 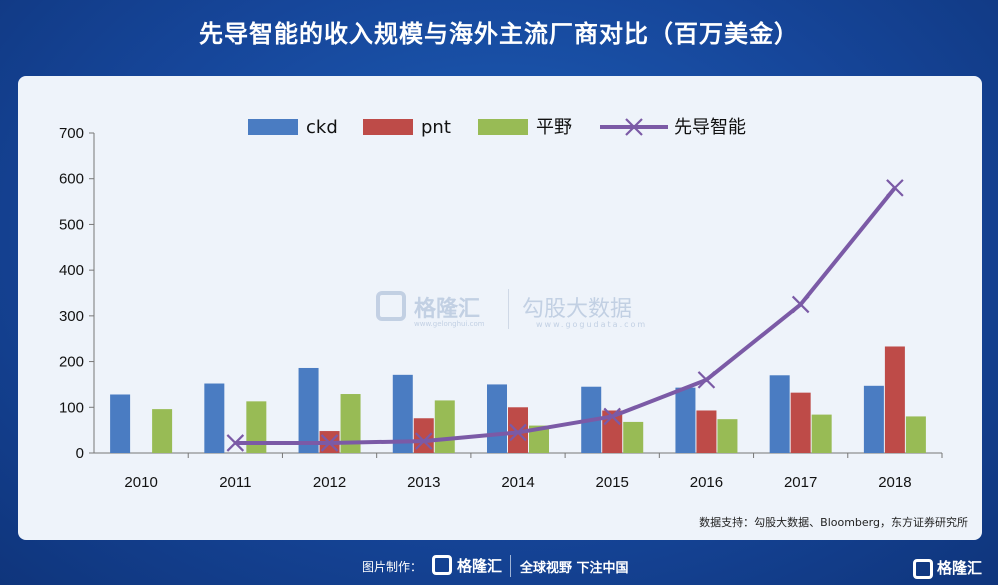 What do you see at coordinates (960, 568) in the screenshot?
I see `corner-brand: 格隆汇` at bounding box center [960, 568].